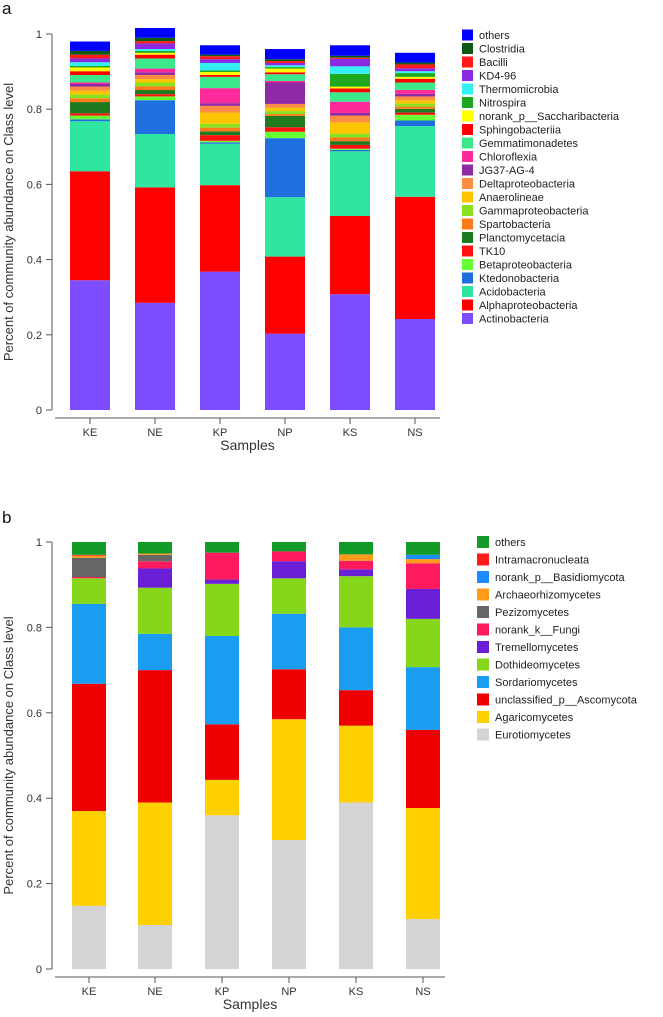  I want to click on legend-label: Alphaproteobacteria, so click(528, 306).